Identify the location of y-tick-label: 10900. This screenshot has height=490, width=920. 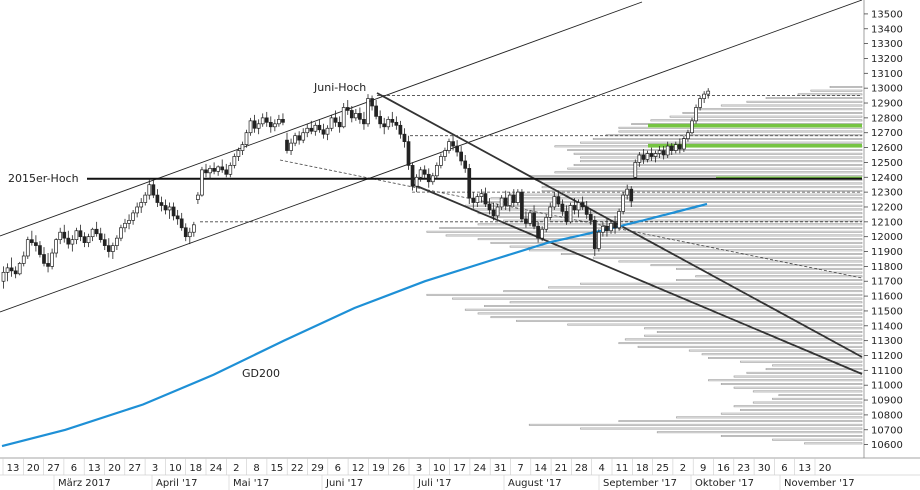
(887, 401).